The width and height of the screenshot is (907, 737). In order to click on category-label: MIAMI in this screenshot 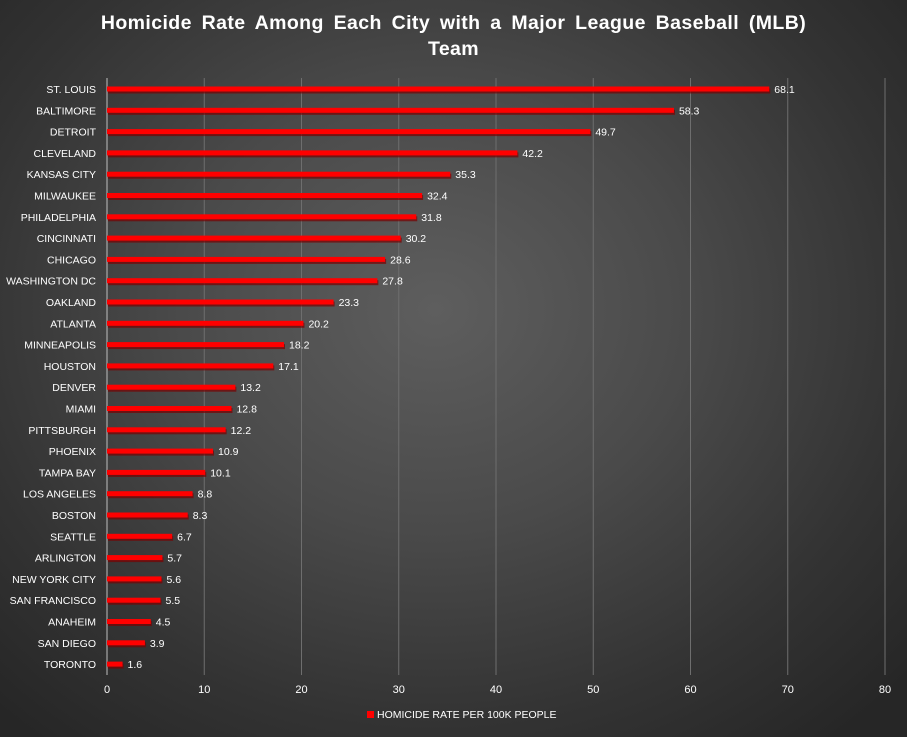, I will do `click(81, 410)`.